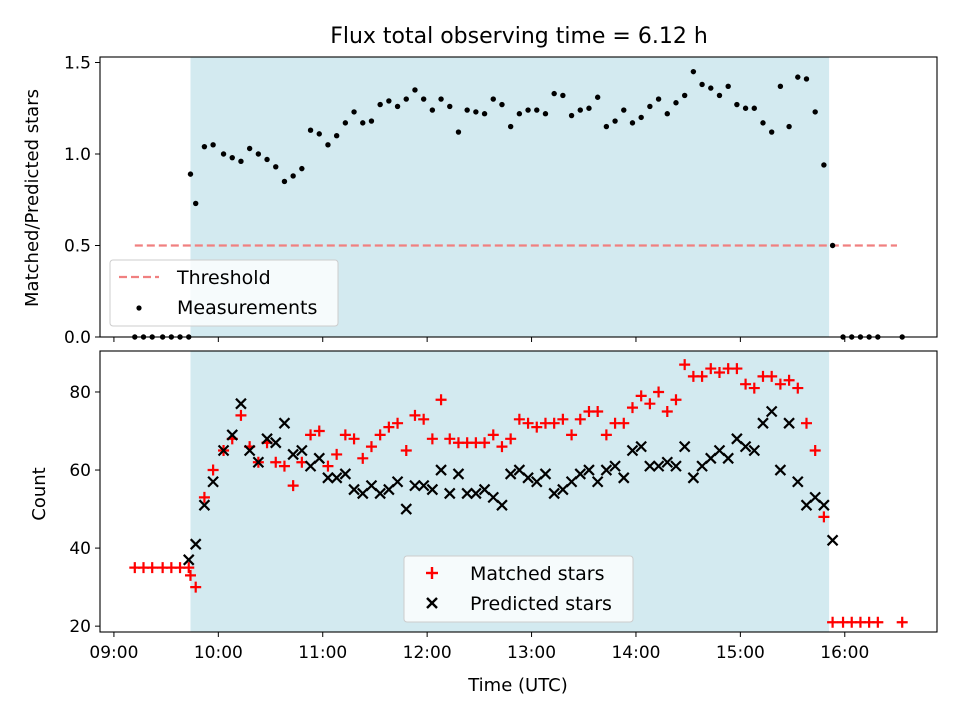 This screenshot has height=720, width=960. What do you see at coordinates (82, 200) in the screenshot?
I see `y-axis-ticks-top: 0.0 0.5 1.0 1.5` at bounding box center [82, 200].